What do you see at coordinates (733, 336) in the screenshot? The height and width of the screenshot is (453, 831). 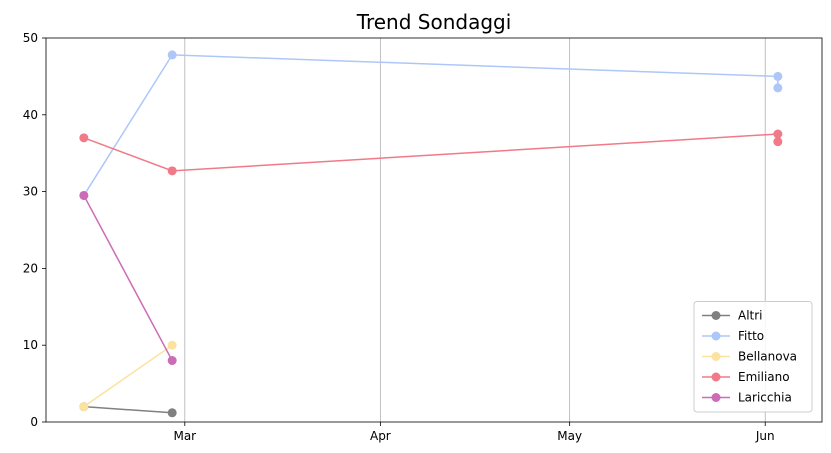 I see `legend-item: Fitto` at bounding box center [733, 336].